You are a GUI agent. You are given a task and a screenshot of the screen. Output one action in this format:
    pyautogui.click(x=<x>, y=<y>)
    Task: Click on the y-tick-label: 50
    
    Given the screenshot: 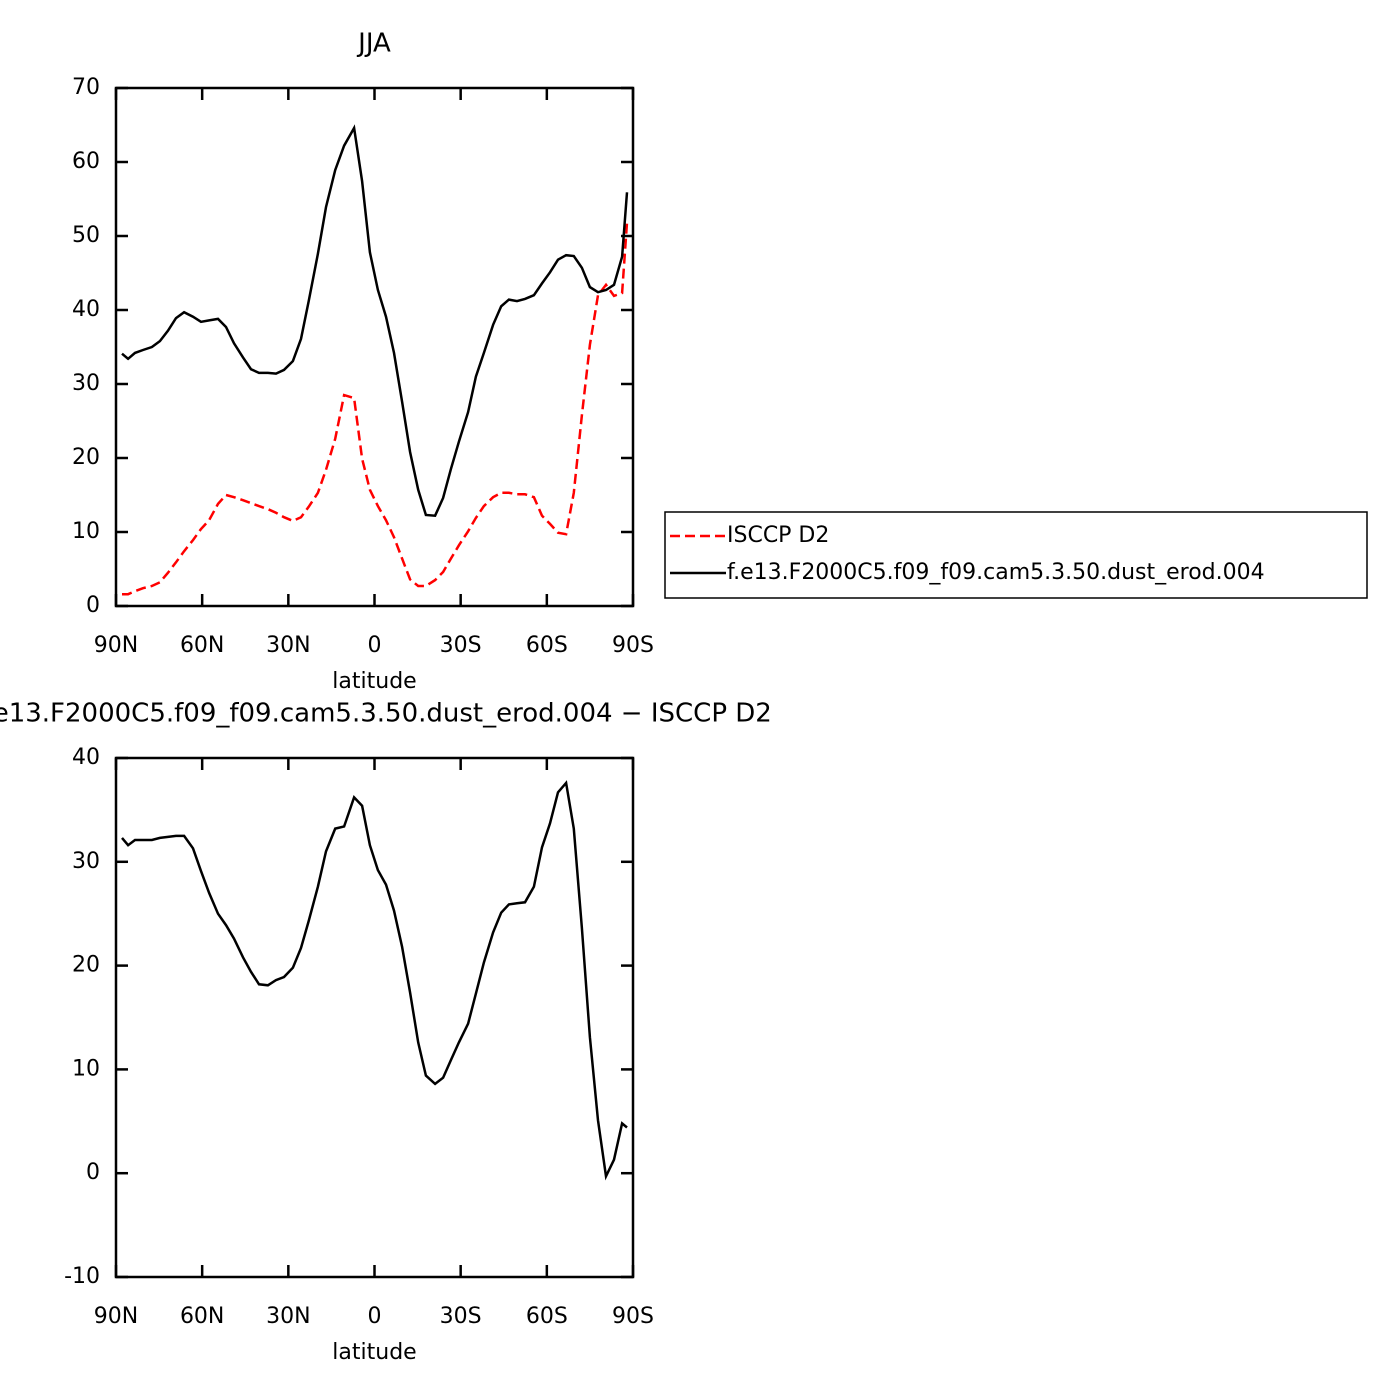 What is the action you would take?
    pyautogui.click(x=86, y=235)
    